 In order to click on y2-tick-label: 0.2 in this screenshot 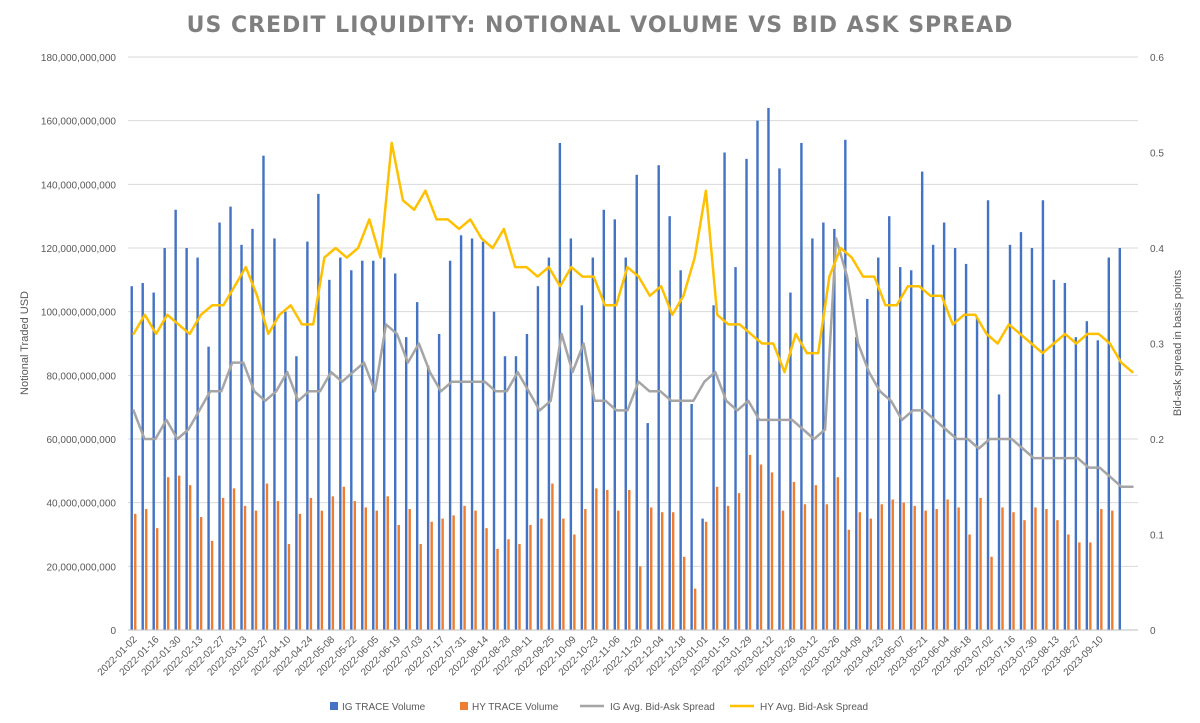, I will do `click(1157, 440)`.